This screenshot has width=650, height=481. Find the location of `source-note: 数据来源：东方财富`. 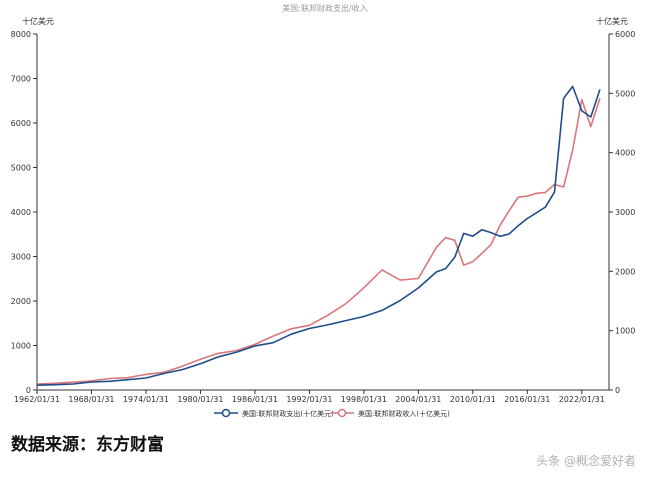

source-note: 数据来源：东方财富 is located at coordinates (87, 445).